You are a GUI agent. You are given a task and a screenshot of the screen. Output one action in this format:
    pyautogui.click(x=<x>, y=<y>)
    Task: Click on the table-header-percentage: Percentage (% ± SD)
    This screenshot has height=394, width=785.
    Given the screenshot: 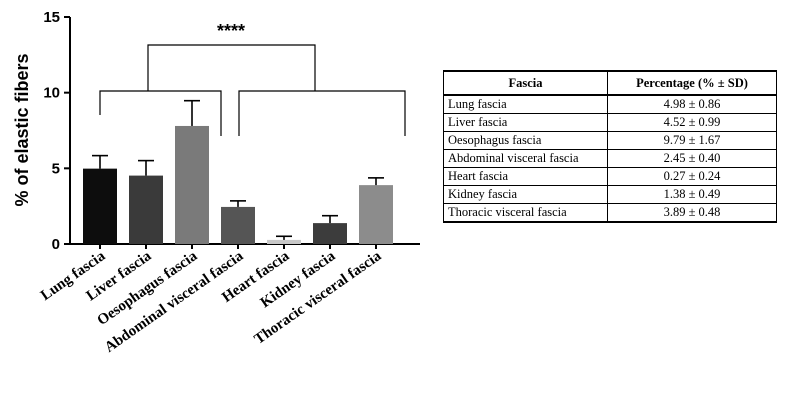 What is the action you would take?
    pyautogui.click(x=692, y=83)
    